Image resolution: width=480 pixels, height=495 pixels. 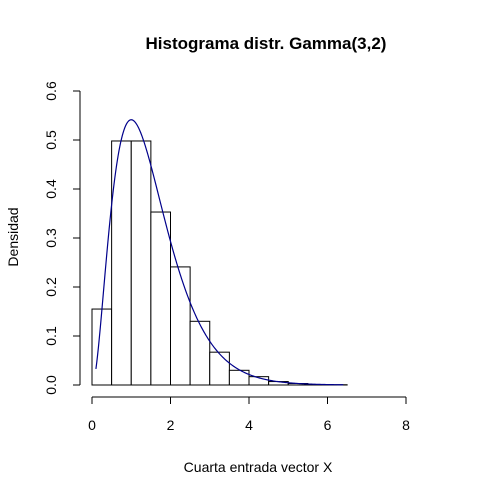 What do you see at coordinates (62, 238) in the screenshot?
I see `y-axis: 0.0 0.1 0.2 0.3 0.4 0.5 0.6` at bounding box center [62, 238].